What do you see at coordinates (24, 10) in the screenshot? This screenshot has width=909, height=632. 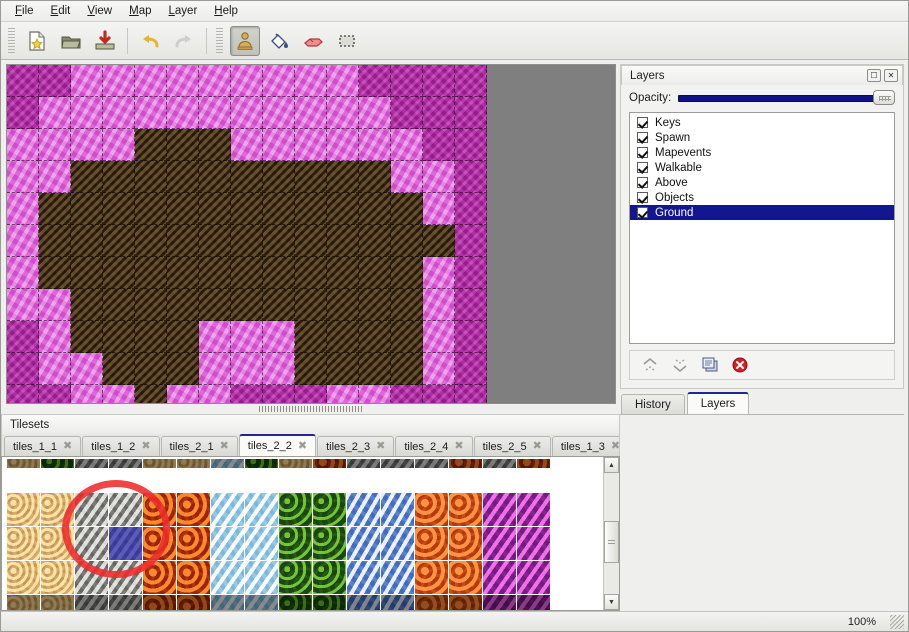 I see `menu-item-file: File` at bounding box center [24, 10].